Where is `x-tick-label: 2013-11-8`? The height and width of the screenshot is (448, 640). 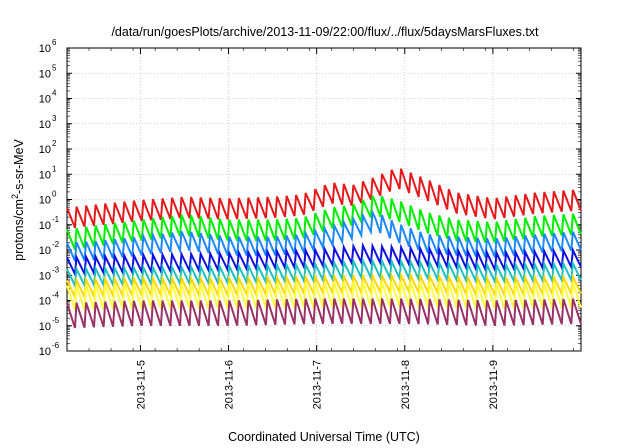
x-tick-label: 2013-11-8 is located at coordinates (406, 384).